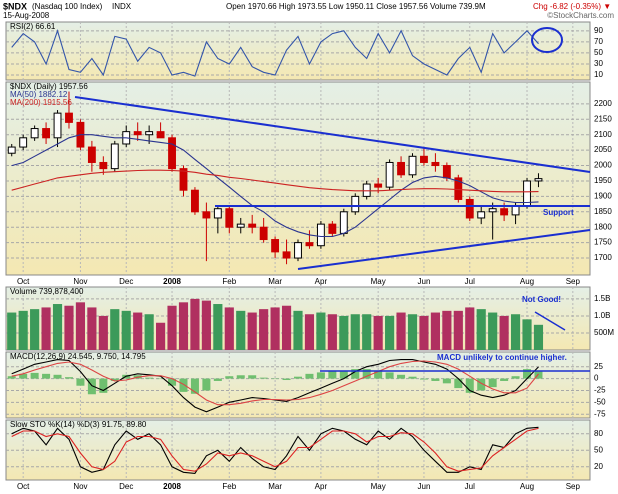 The height and width of the screenshot is (494, 618). I want to click on y-tick-label: -50, so click(600, 401).